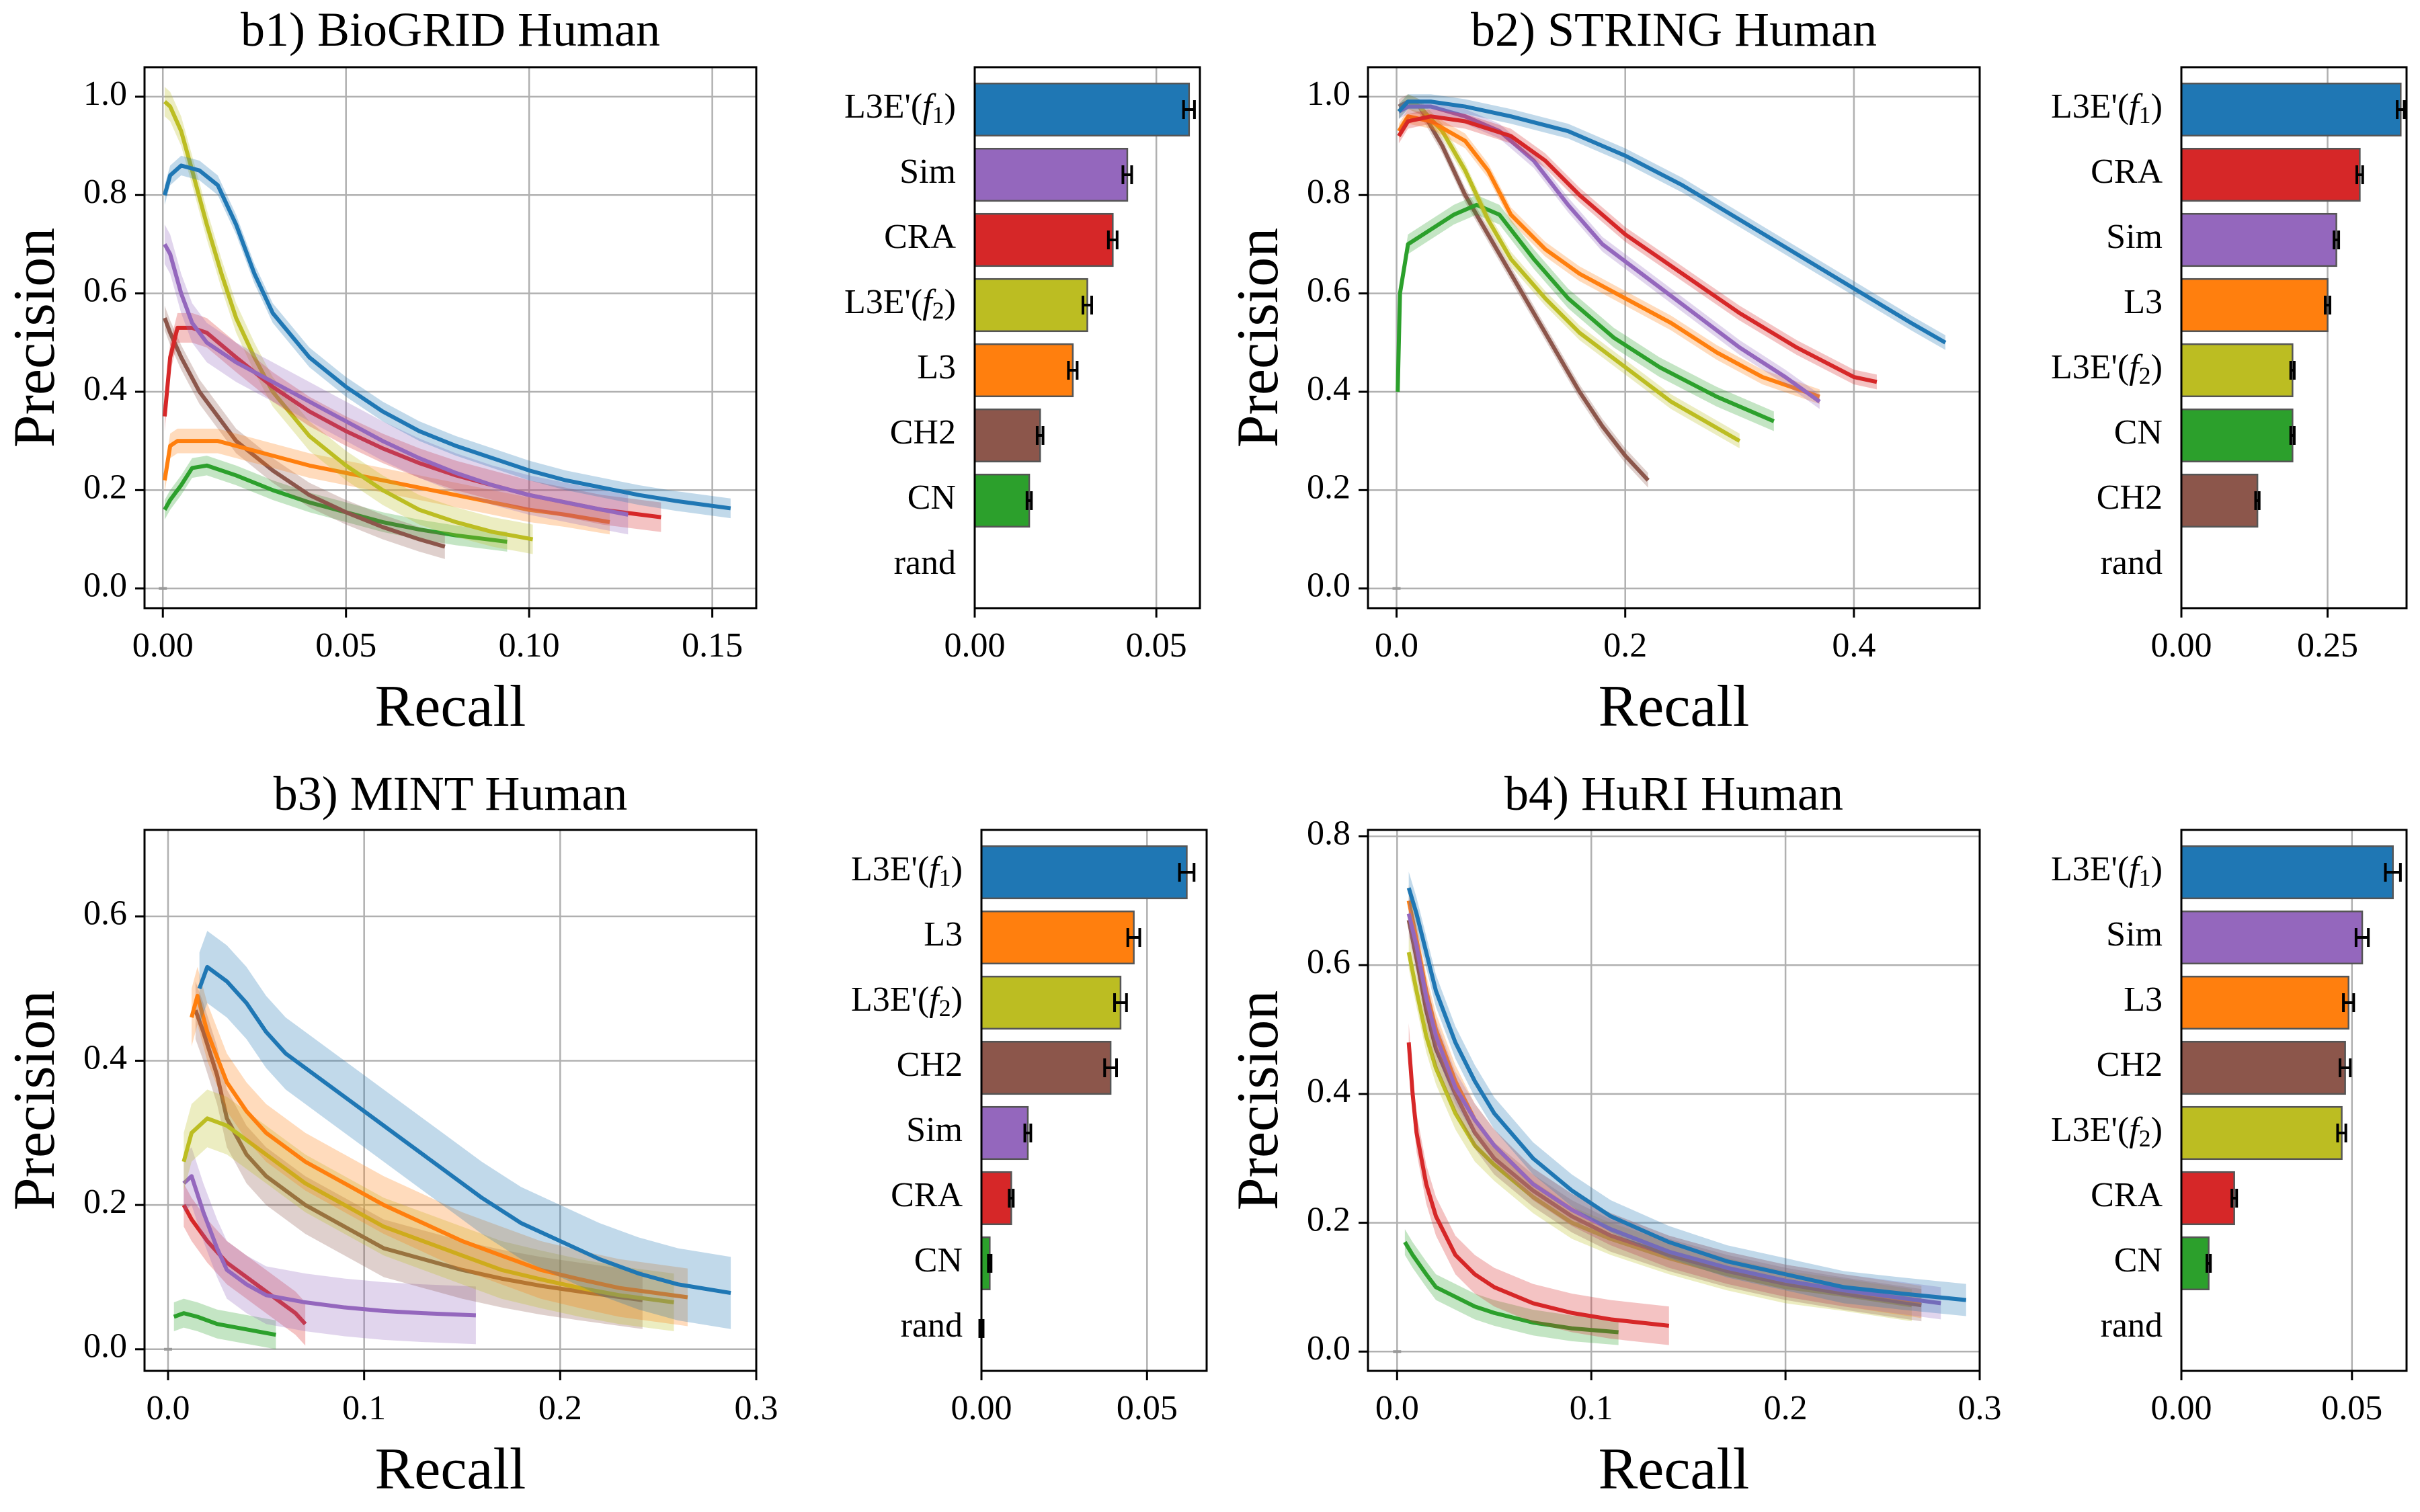 The width and height of the screenshot is (2420, 1512). Describe the element at coordinates (451, 794) in the screenshot. I see `panel-title: b3) MINT Human` at that location.